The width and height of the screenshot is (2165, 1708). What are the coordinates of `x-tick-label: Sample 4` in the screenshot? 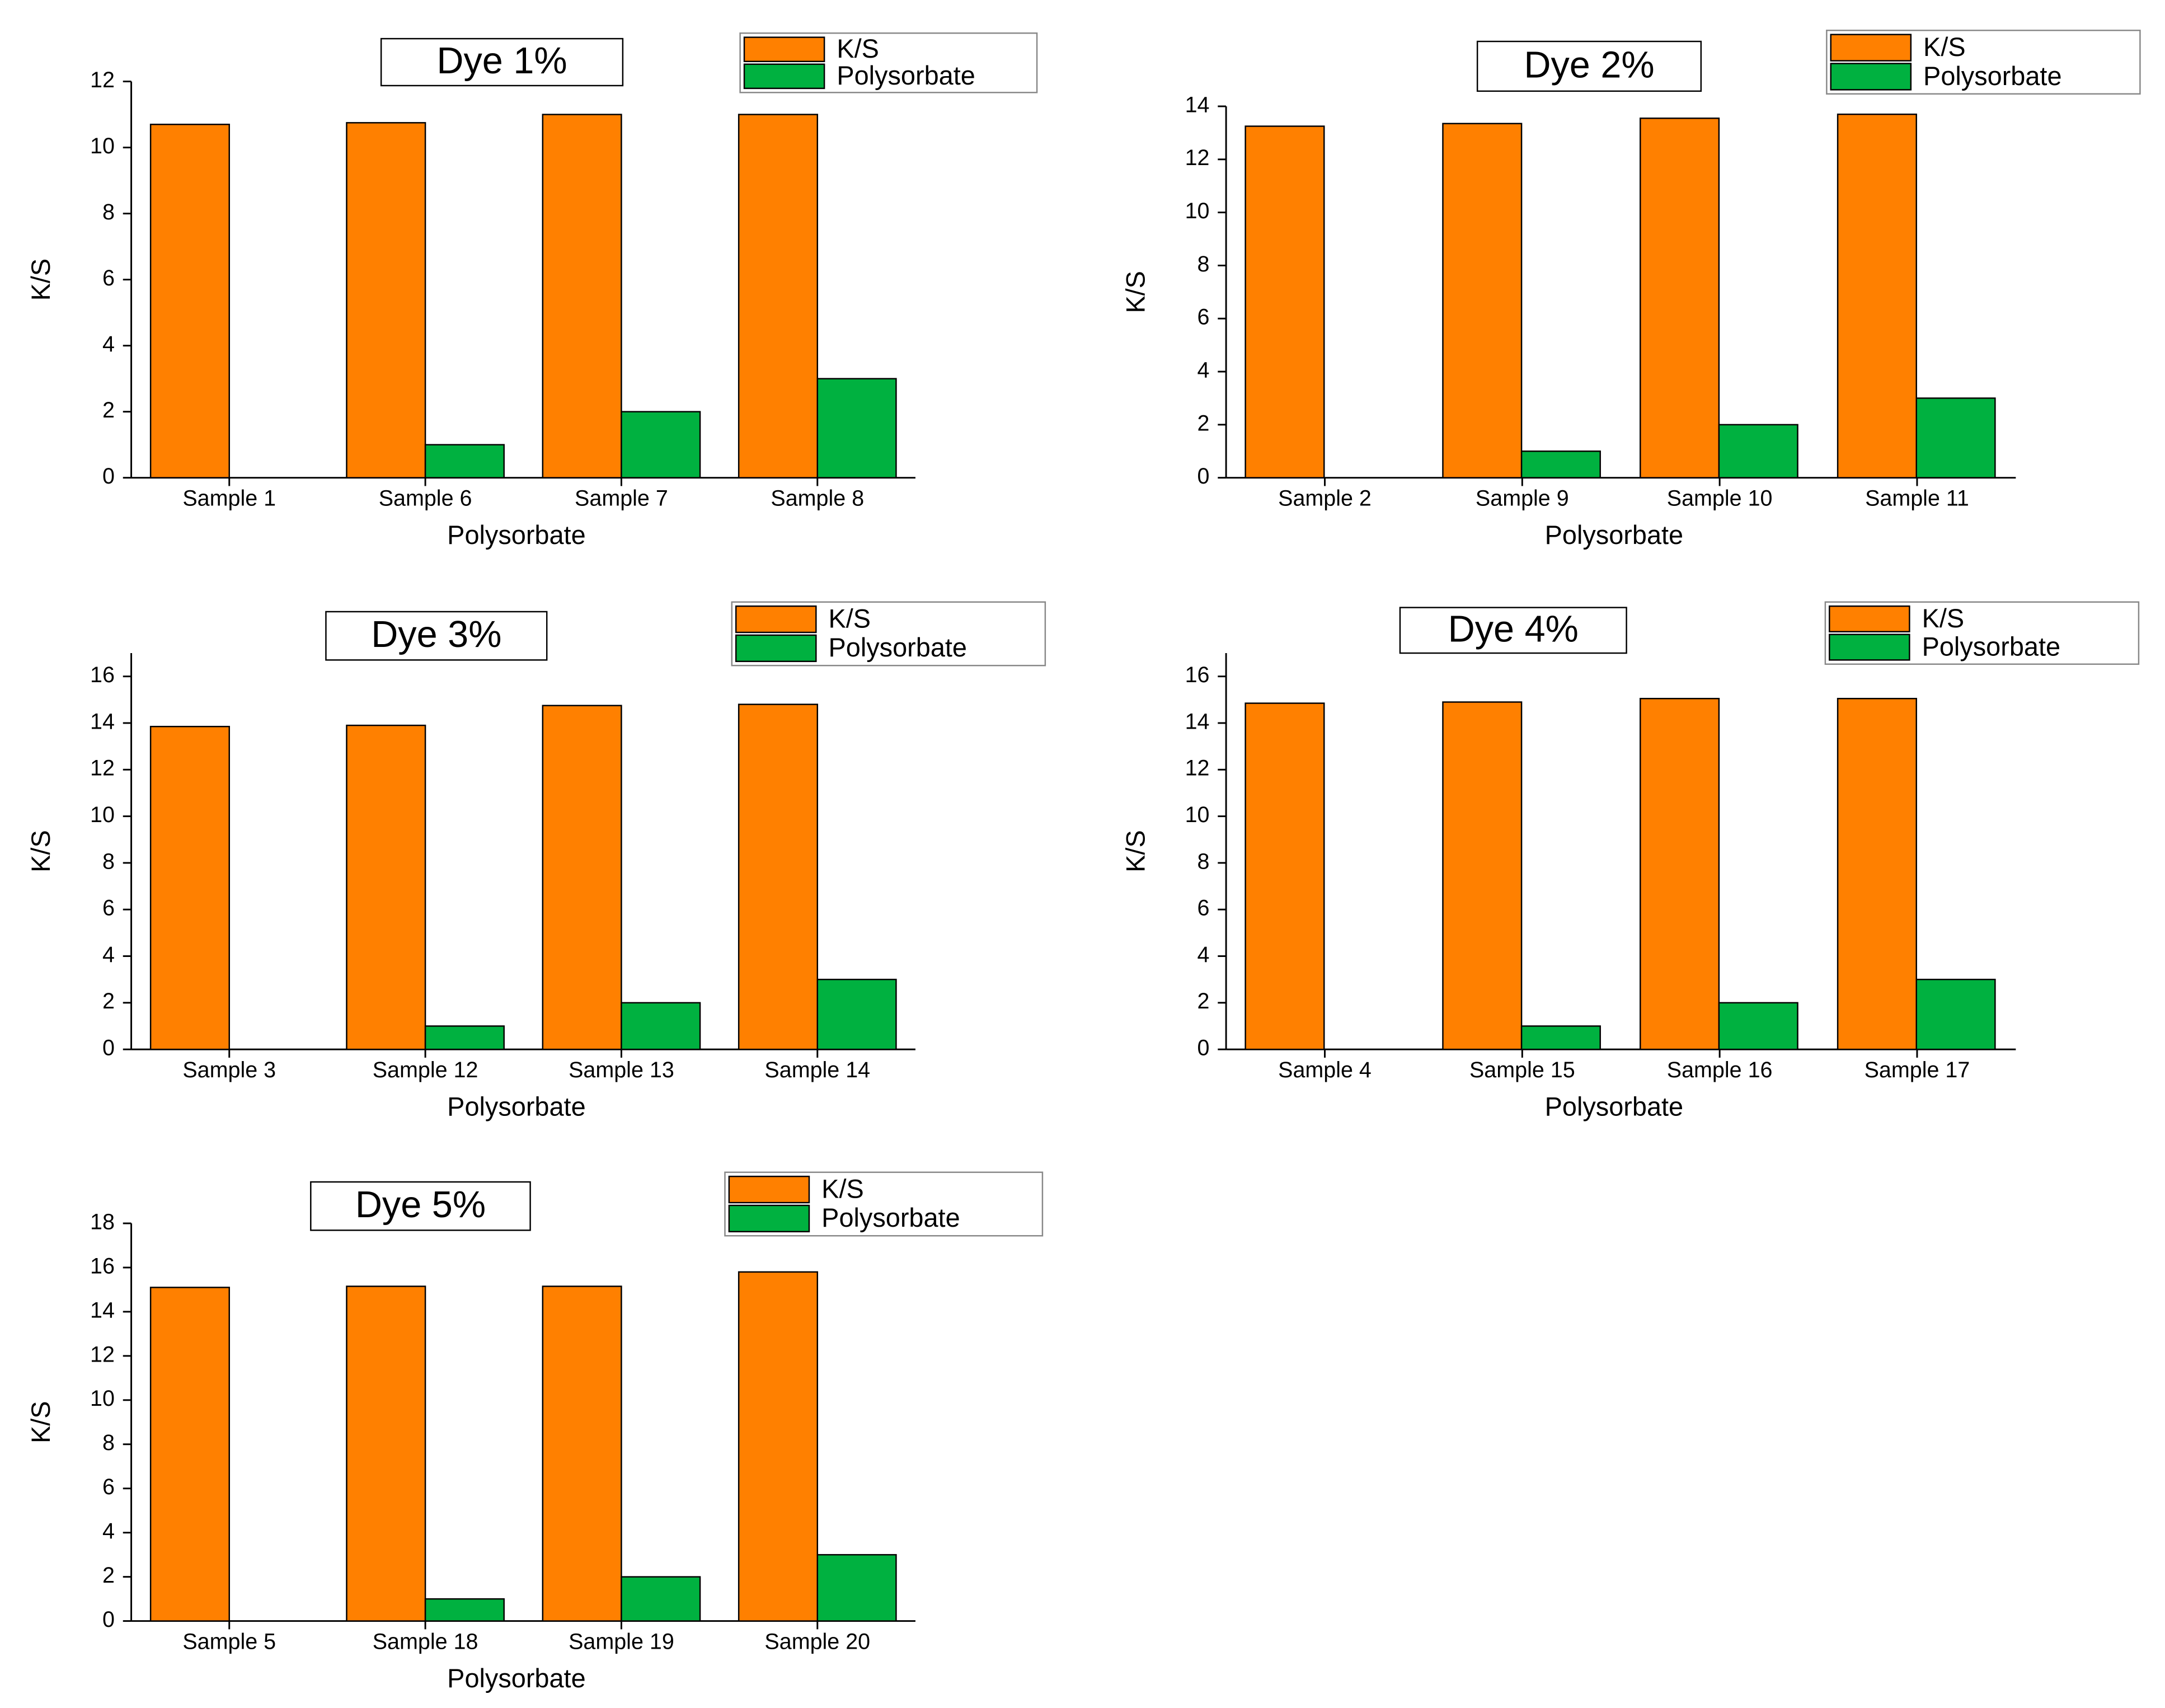 It's located at (1325, 1070).